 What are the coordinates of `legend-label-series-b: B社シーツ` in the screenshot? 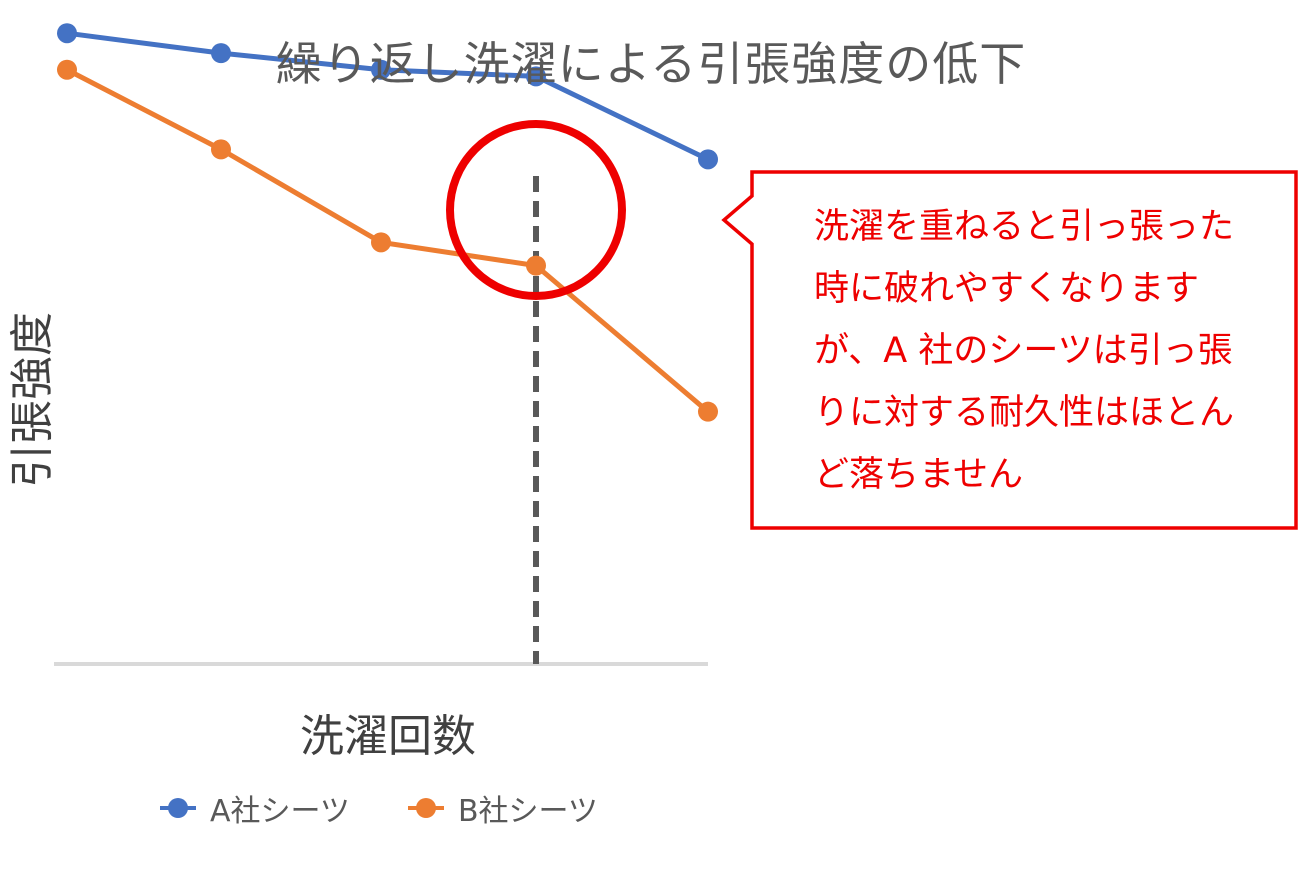 It's located at (527, 811).